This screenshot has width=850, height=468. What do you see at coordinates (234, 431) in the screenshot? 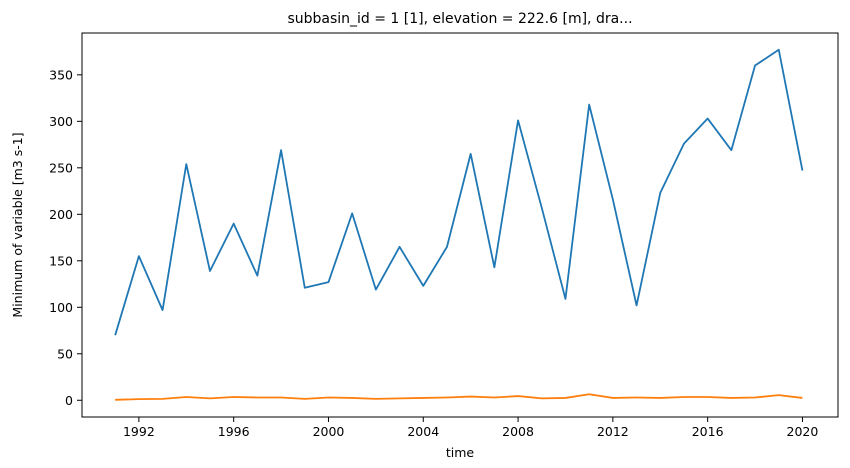
I see `x-tick-label: 1996` at bounding box center [234, 431].